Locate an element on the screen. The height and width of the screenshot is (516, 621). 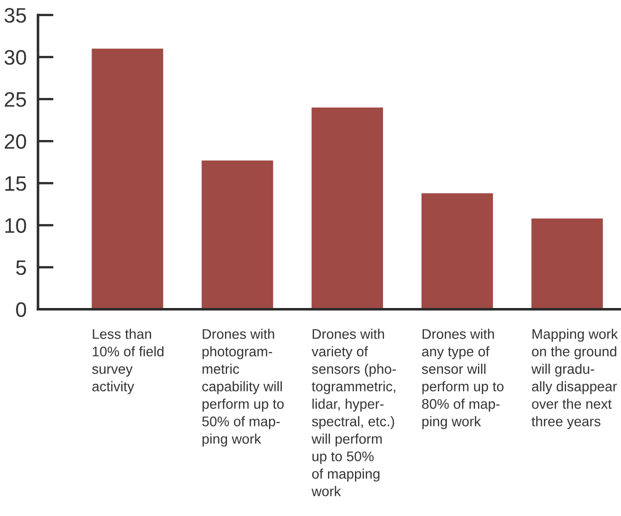
y-tick-label: 35 is located at coordinates (15, 15).